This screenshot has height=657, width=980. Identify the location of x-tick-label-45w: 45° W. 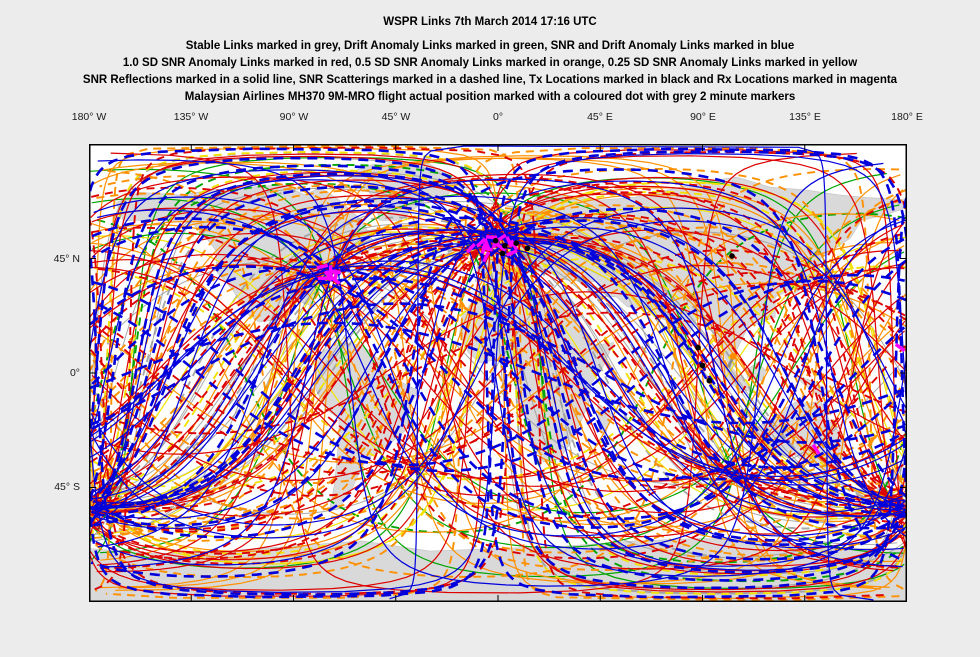
(396, 117).